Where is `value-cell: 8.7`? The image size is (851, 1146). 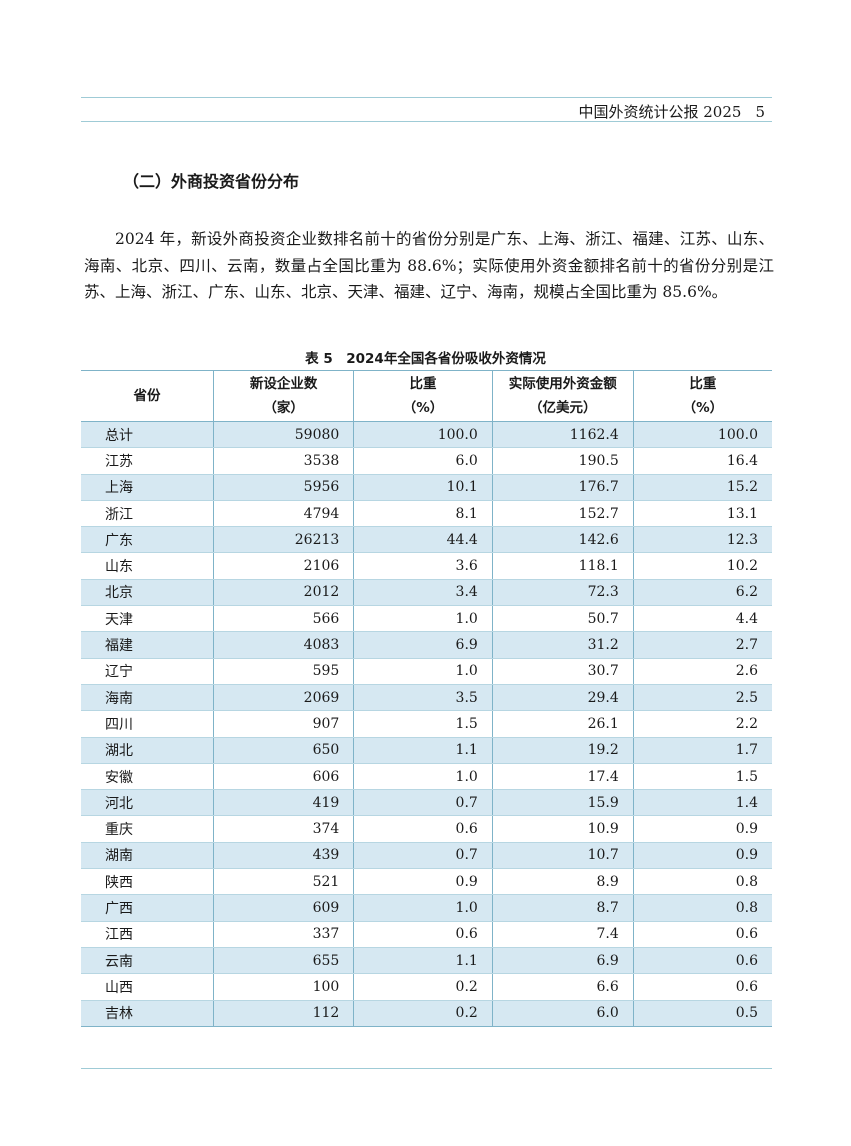 value-cell: 8.7 is located at coordinates (562, 908).